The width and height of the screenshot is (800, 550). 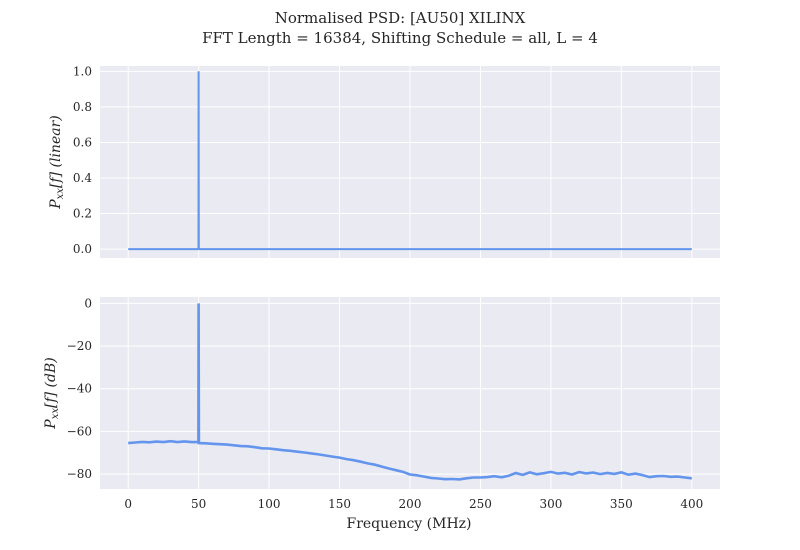 What do you see at coordinates (198, 504) in the screenshot?
I see `bottom-x-tick-label: 50` at bounding box center [198, 504].